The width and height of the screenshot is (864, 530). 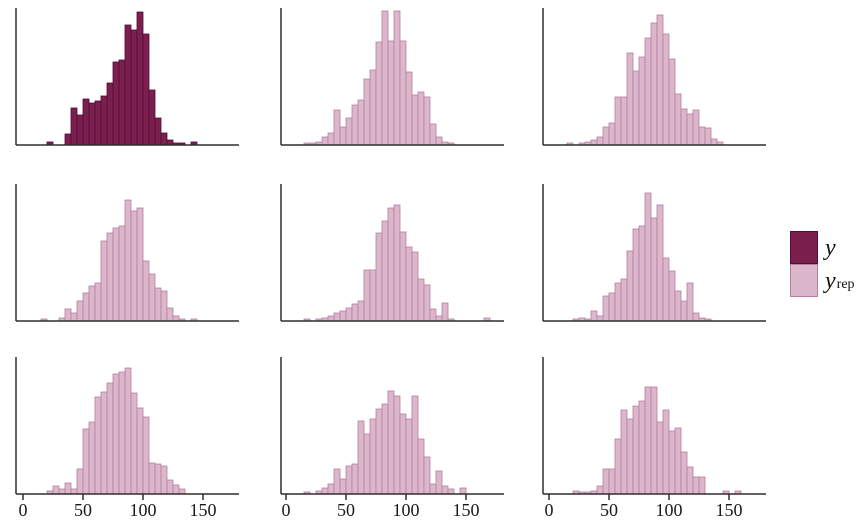 What do you see at coordinates (549, 510) in the screenshot?
I see `x-tick-label-c2-0: 0` at bounding box center [549, 510].